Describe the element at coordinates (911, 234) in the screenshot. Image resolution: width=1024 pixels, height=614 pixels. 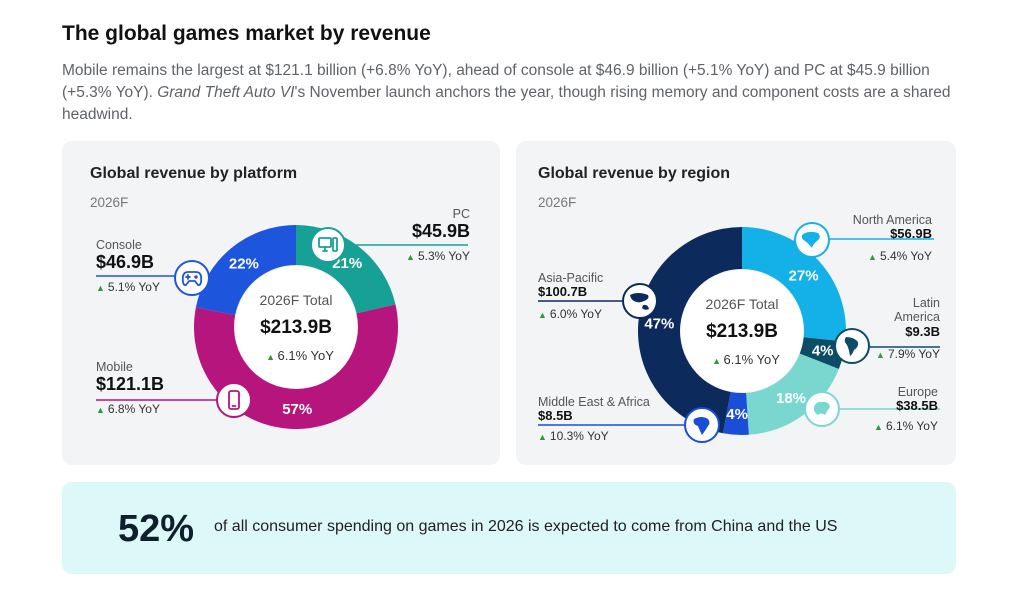
I see `north-america-value: $56.9B` at that location.